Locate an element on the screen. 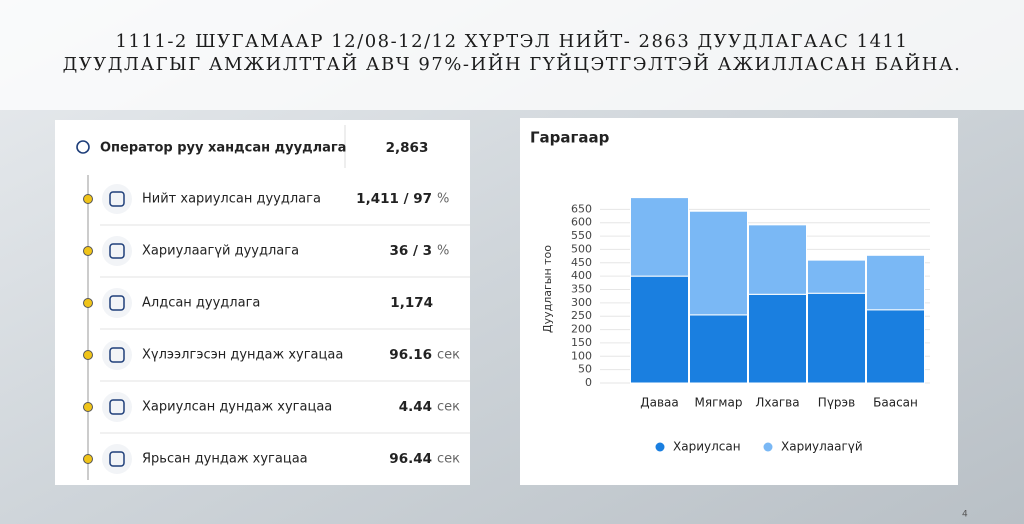  x-tick-label: Мягмар is located at coordinates (719, 403).